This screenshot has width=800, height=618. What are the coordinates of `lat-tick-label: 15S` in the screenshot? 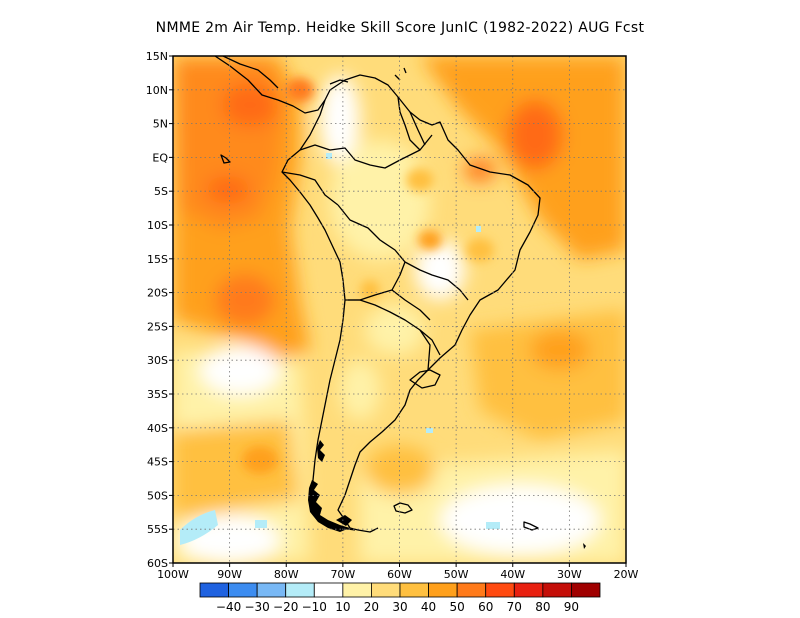 It's located at (157, 259).